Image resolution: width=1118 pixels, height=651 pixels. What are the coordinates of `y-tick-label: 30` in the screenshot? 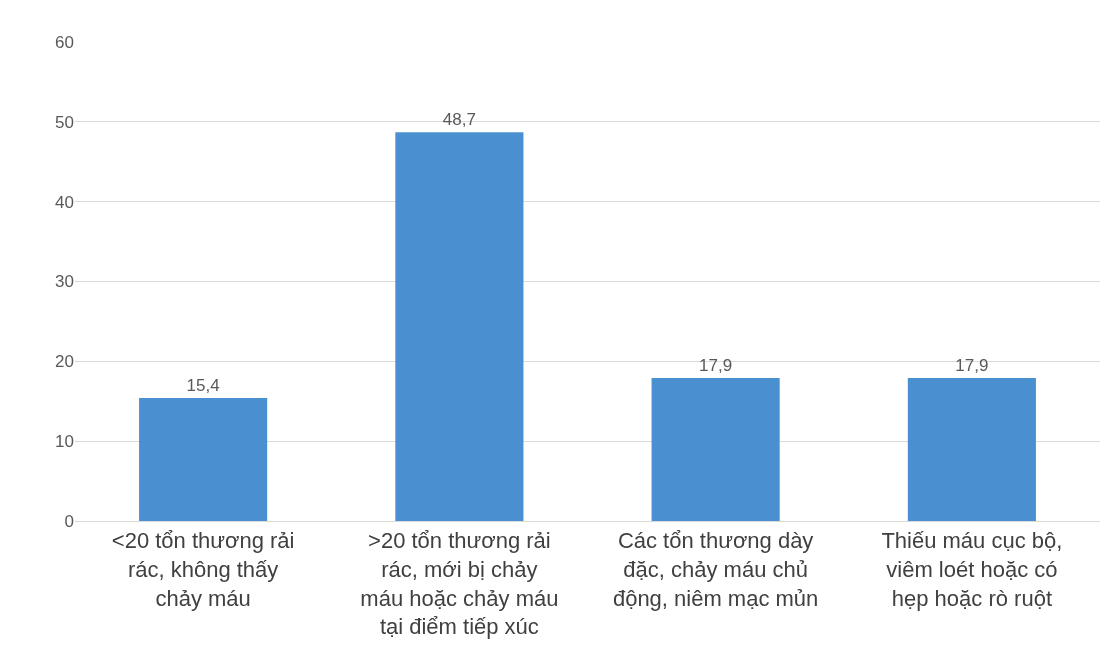 It's located at (64, 282).